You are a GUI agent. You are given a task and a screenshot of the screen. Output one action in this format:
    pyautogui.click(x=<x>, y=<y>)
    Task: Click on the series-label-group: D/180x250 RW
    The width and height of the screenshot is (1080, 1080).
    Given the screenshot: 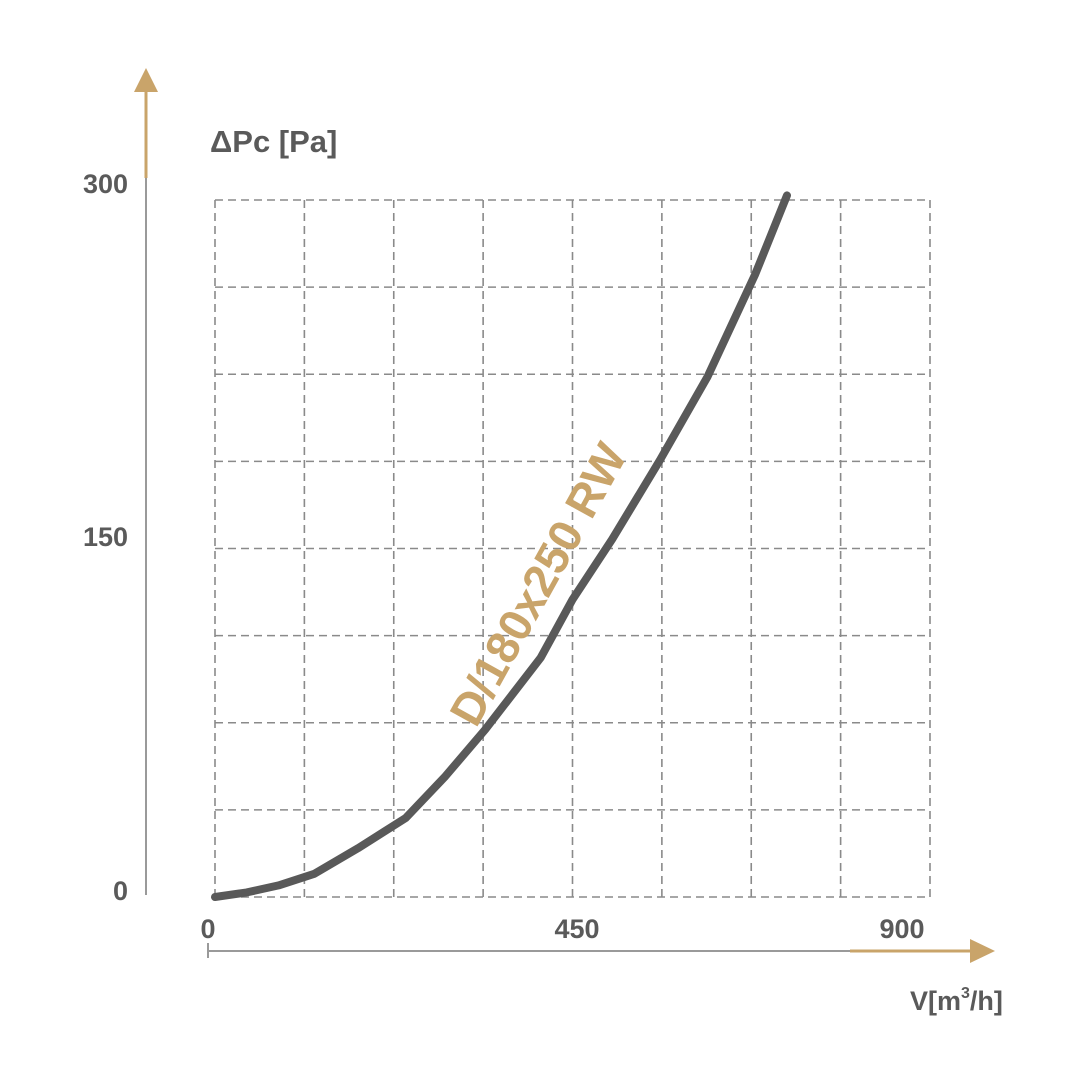 What is the action you would take?
    pyautogui.click(x=538, y=584)
    